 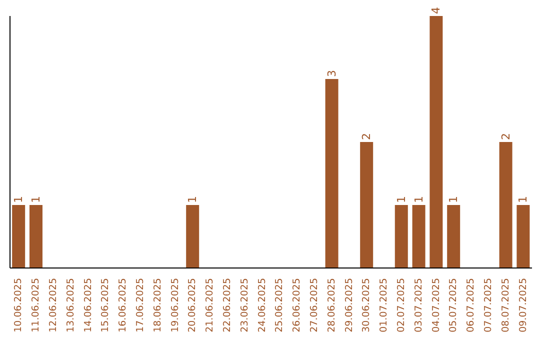 What do you see at coordinates (332, 305) in the screenshot?
I see `x-tick-label: 28.06.2025` at bounding box center [332, 305].